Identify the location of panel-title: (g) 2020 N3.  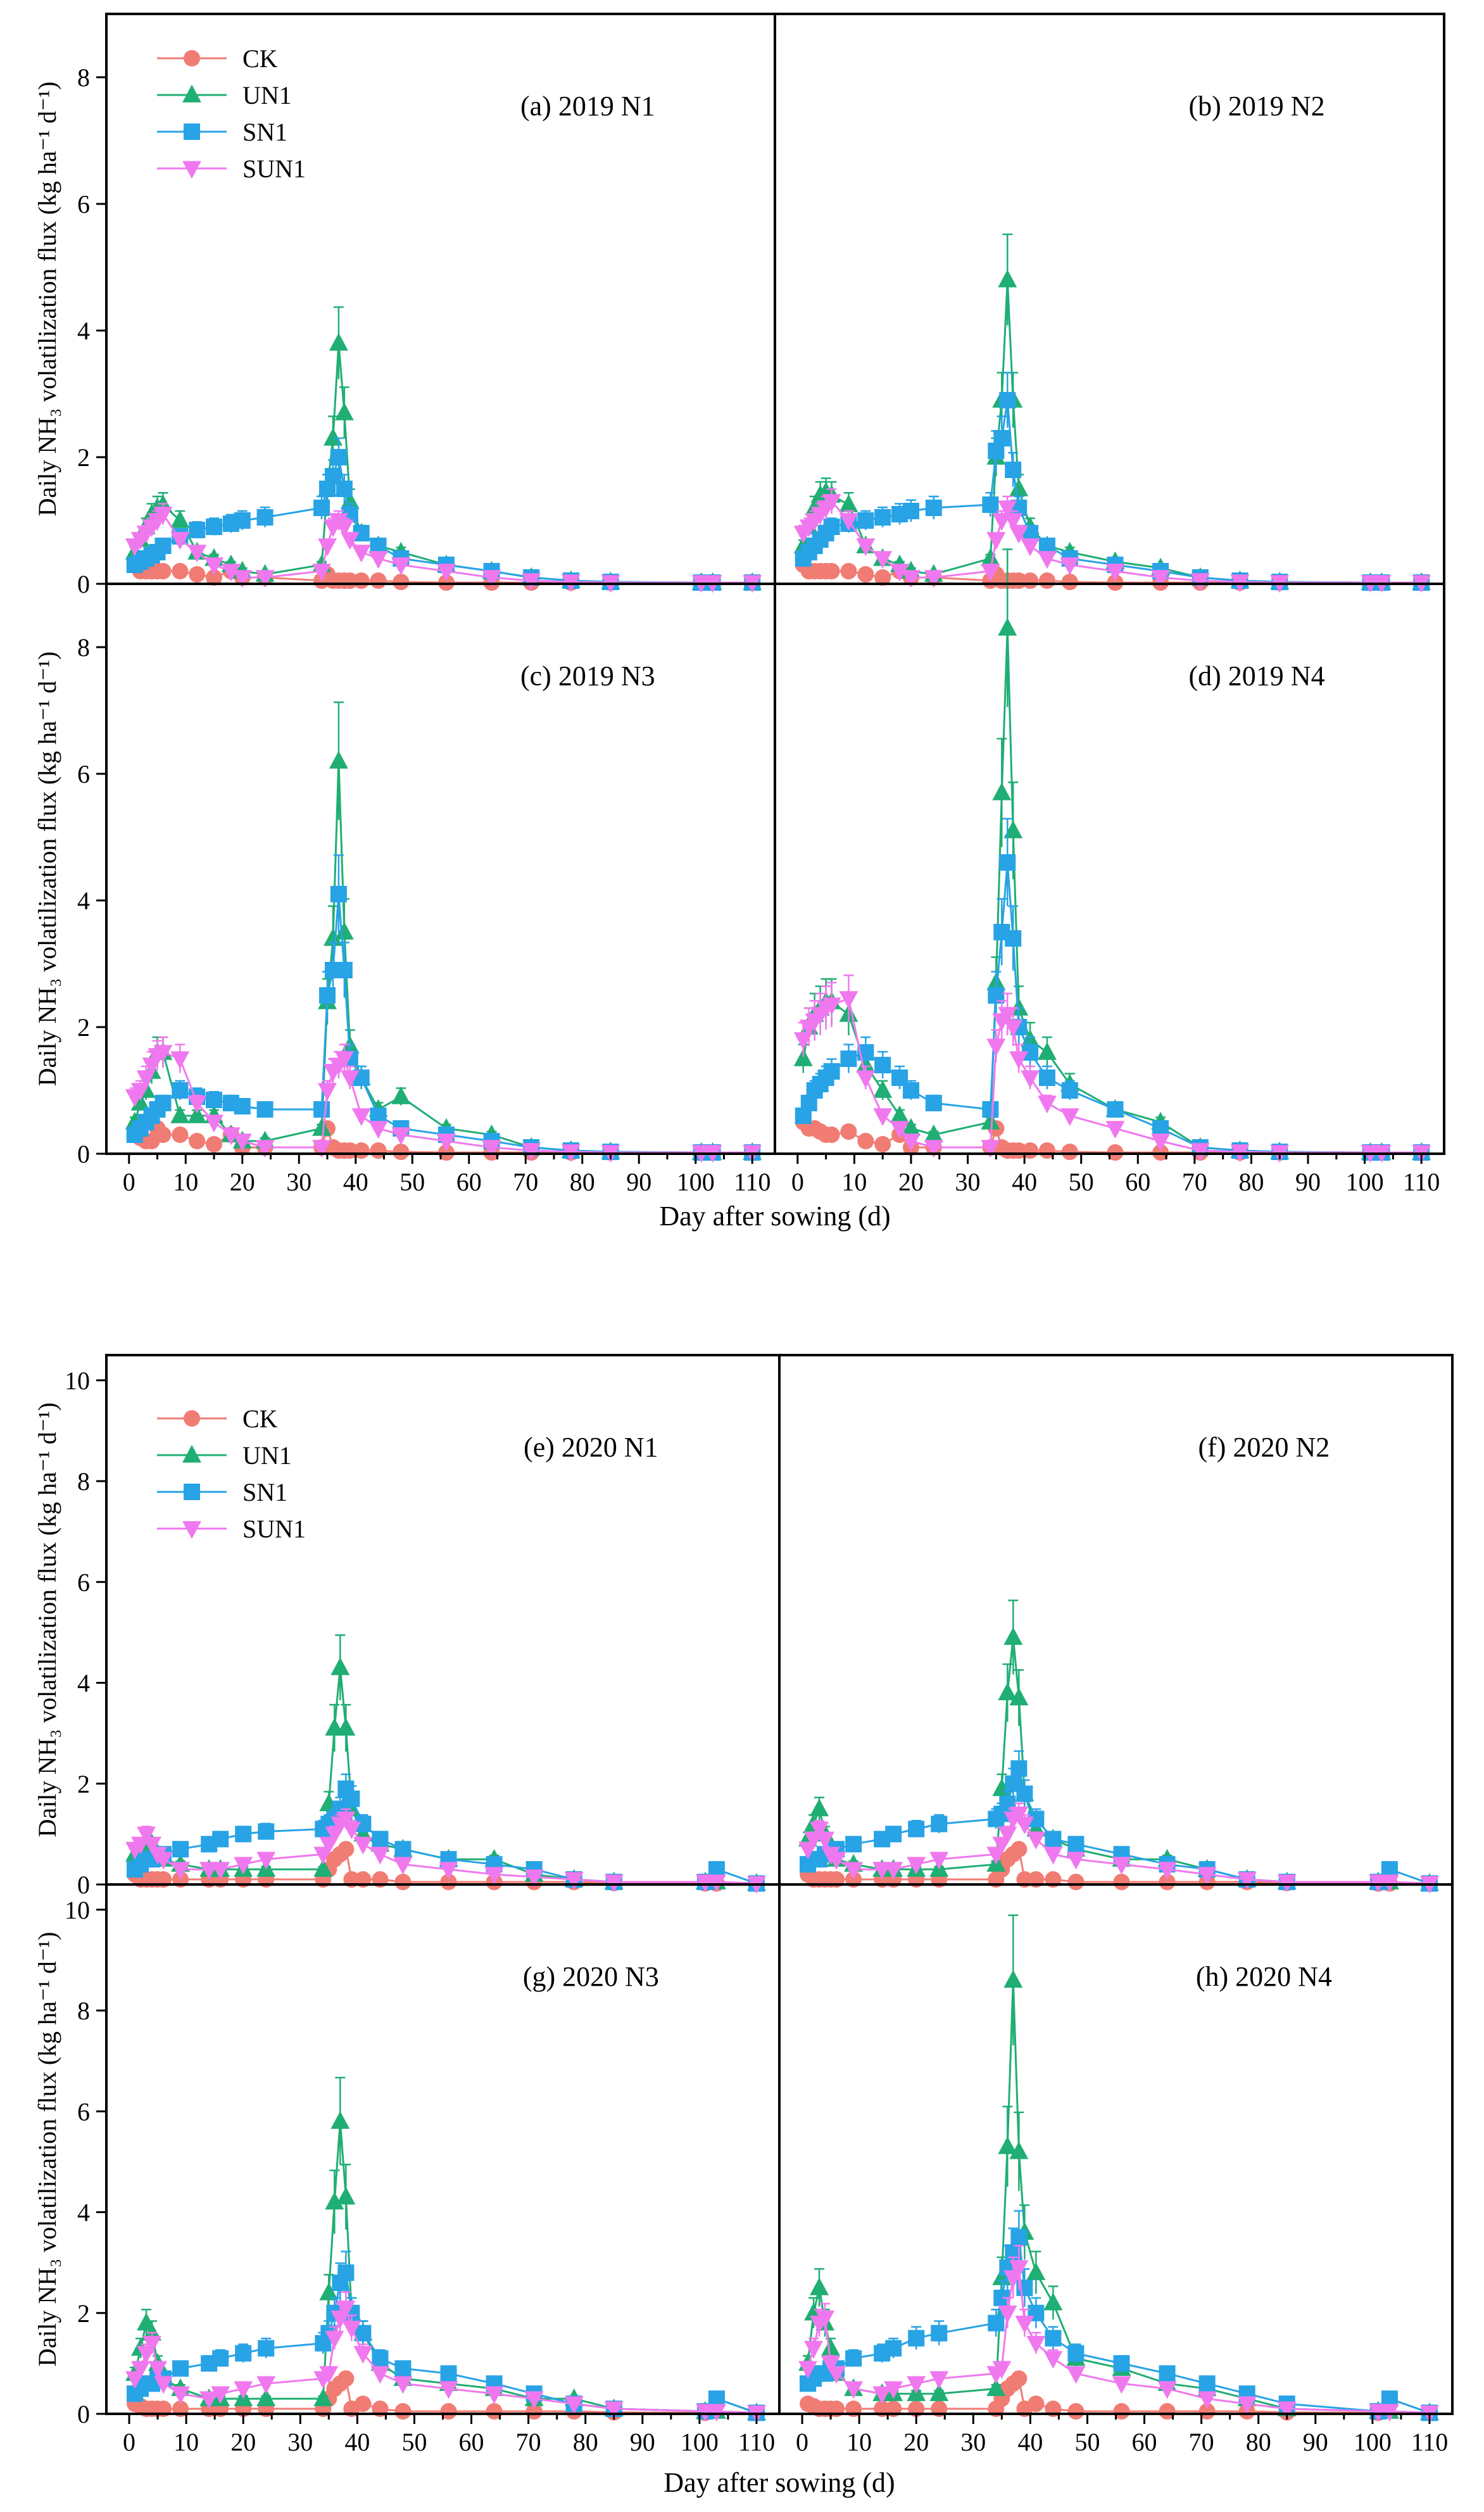
(591, 1976).